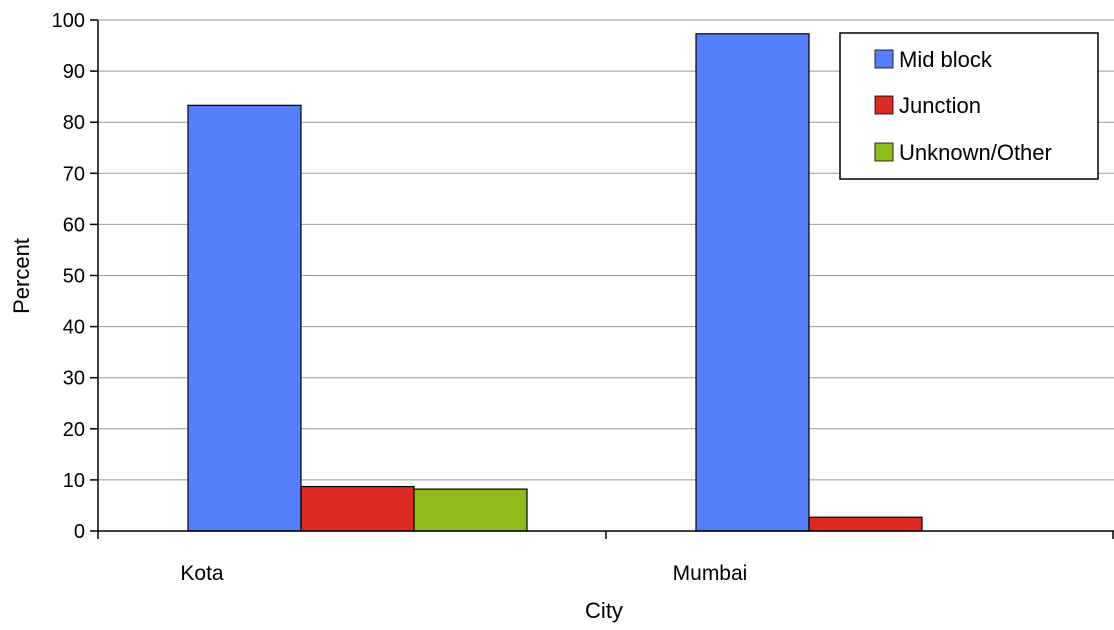  I want to click on bar-mumbai-mid-block, so click(752, 282).